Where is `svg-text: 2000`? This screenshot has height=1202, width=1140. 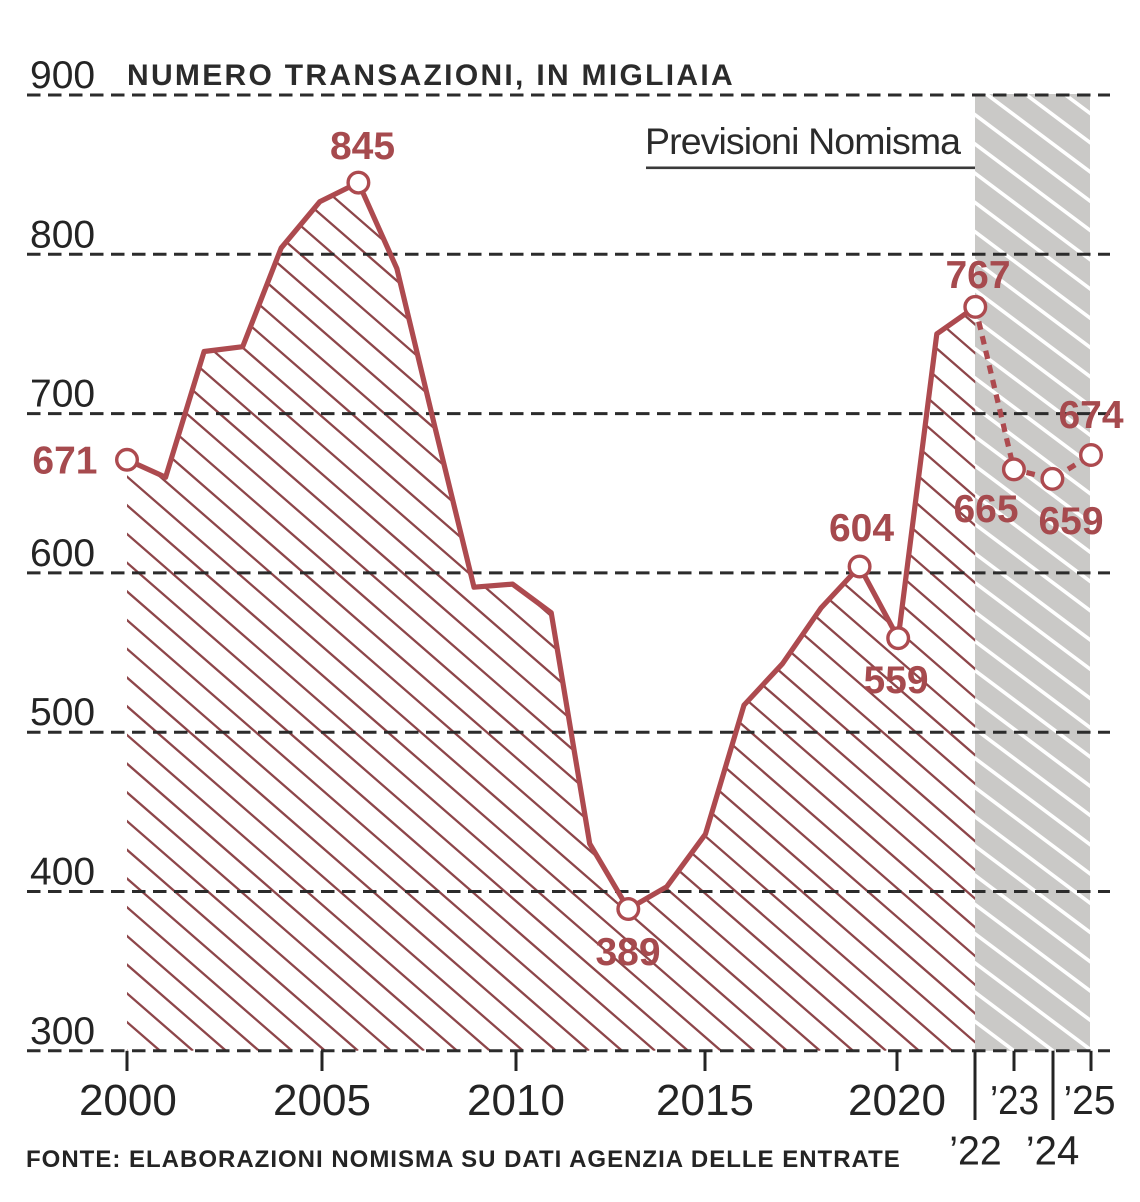
svg-text: 2000 is located at coordinates (128, 1100).